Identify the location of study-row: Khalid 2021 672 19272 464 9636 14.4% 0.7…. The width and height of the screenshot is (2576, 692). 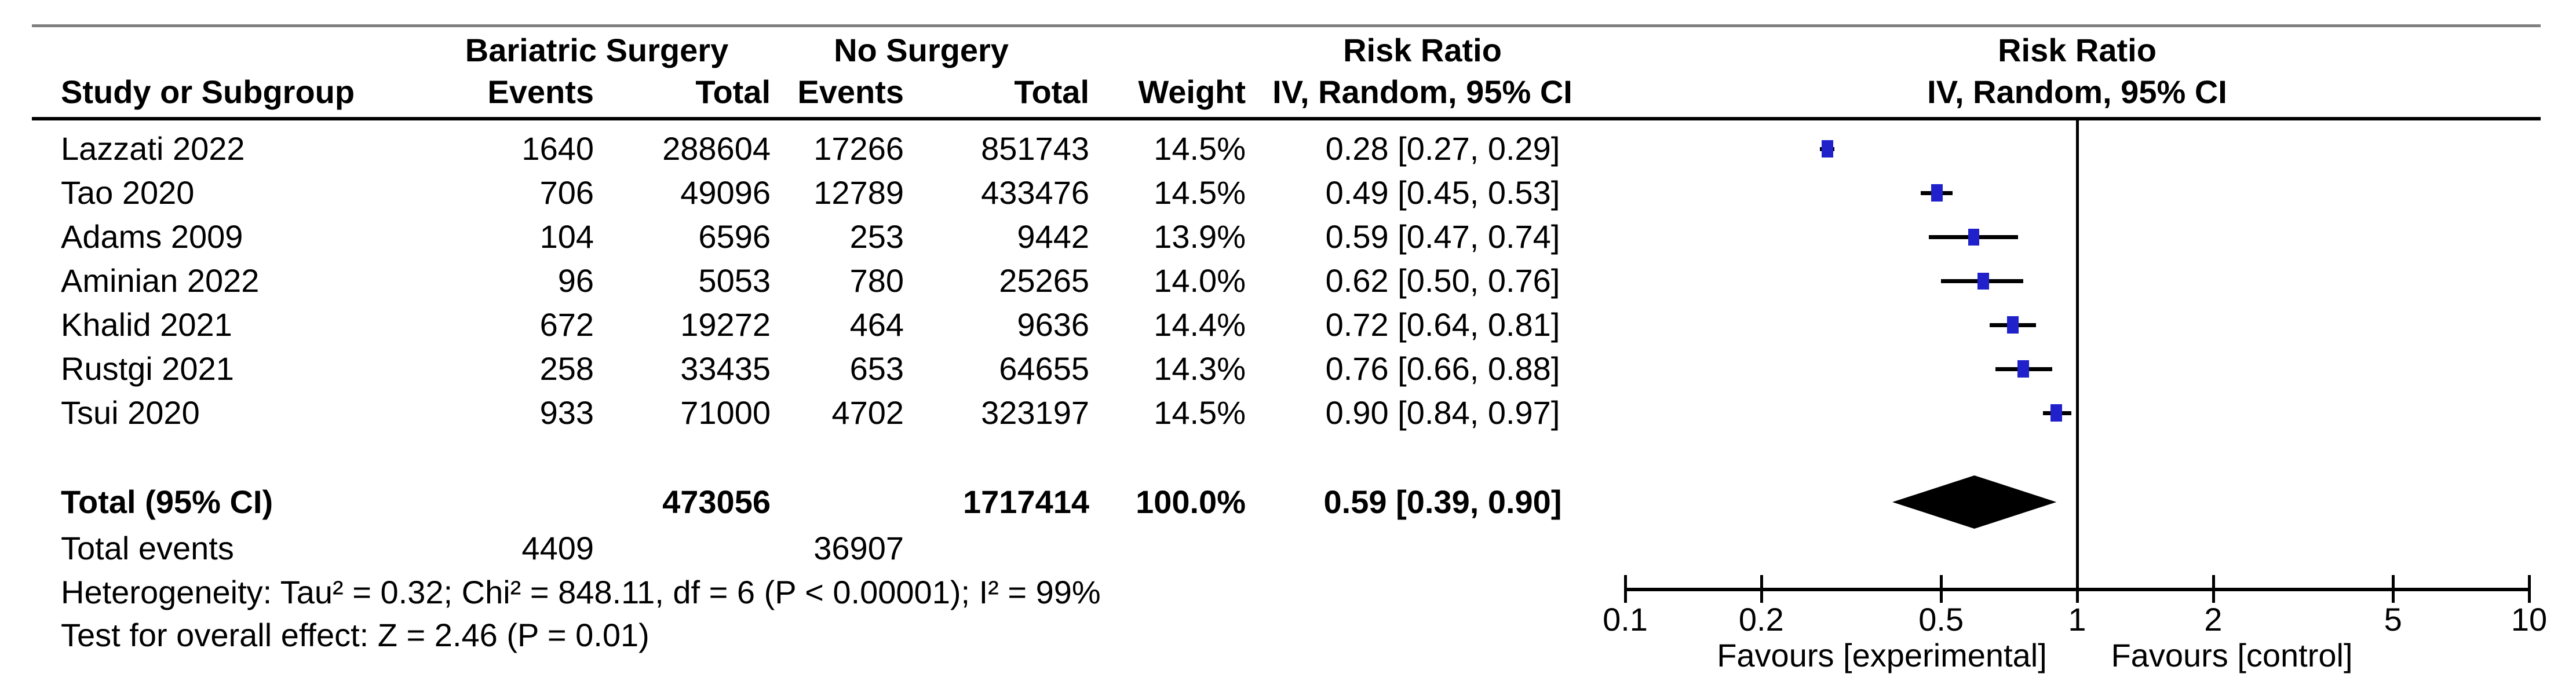
(840, 325).